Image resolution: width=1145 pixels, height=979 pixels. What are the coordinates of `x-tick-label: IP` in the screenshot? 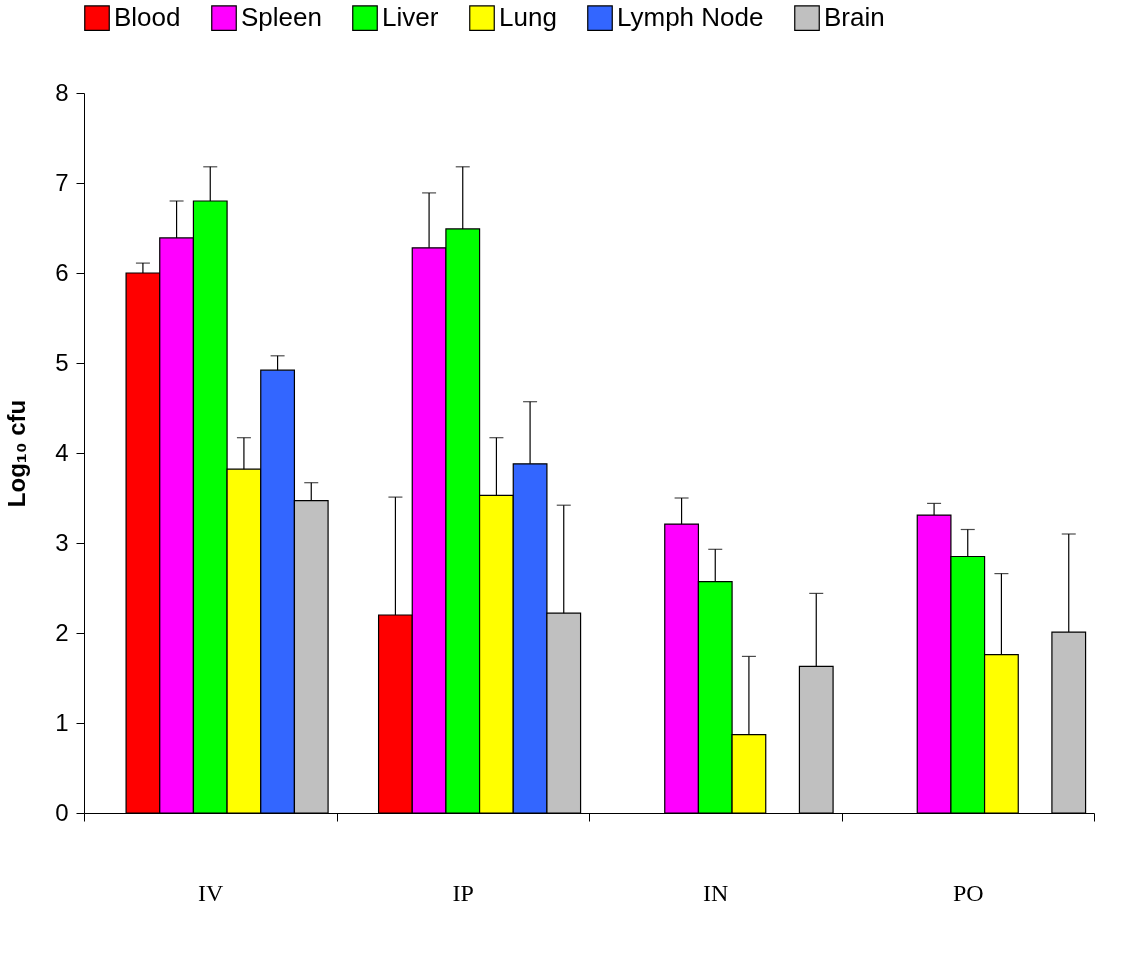 It's located at (463, 892).